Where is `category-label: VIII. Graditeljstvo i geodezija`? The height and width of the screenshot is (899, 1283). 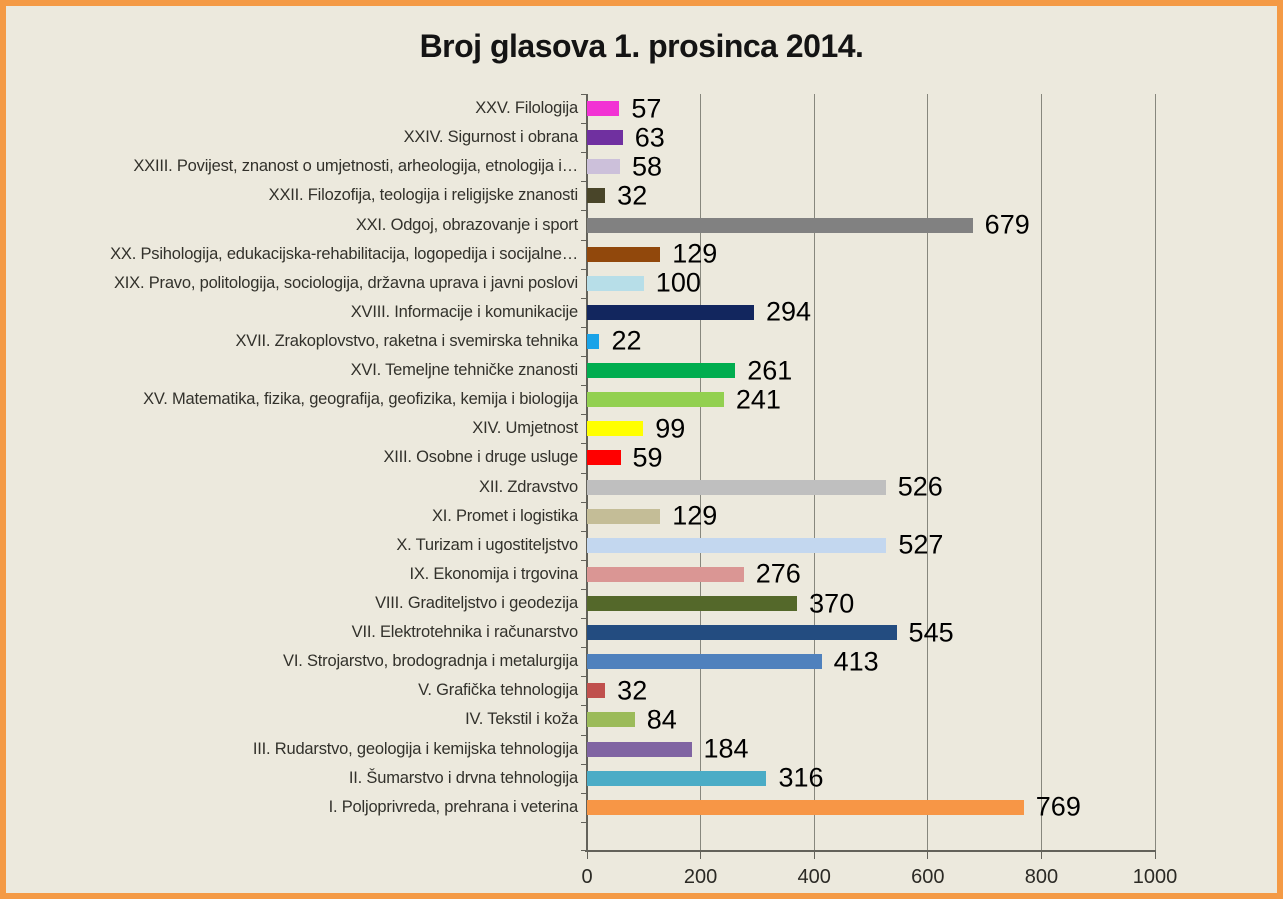 category-label: VIII. Graditeljstvo i geodezija is located at coordinates (476, 603).